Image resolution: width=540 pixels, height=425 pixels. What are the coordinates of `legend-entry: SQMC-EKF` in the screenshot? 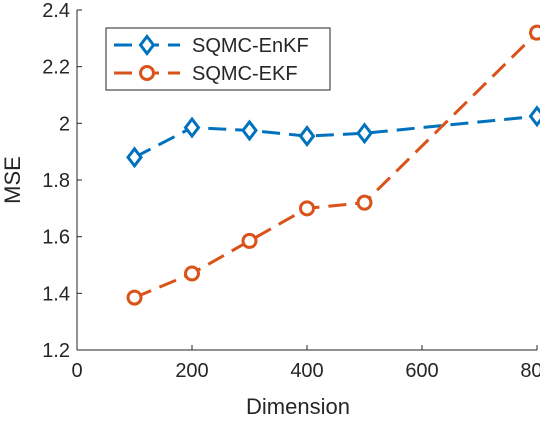 It's located at (245, 74).